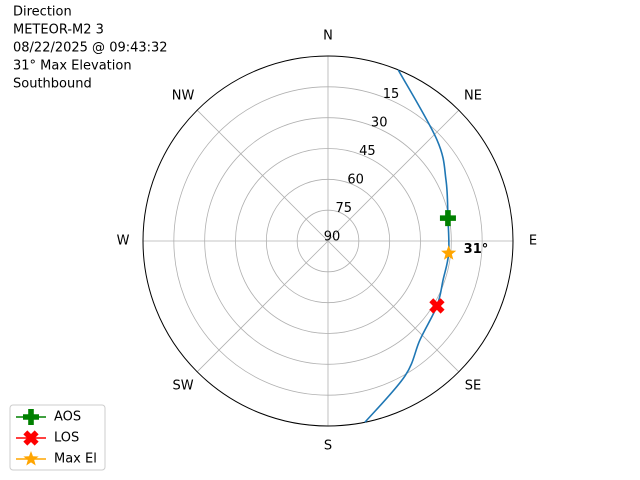 The image size is (640, 480). I want to click on value-label: 31°, so click(476, 249).